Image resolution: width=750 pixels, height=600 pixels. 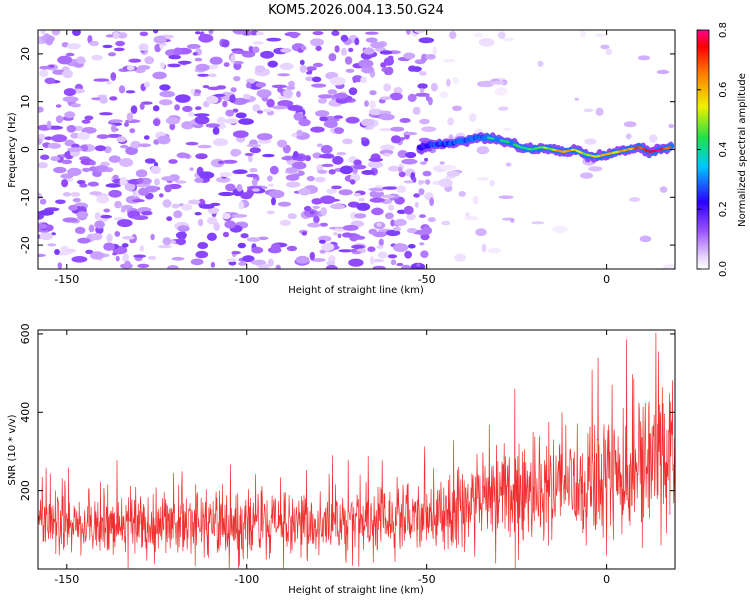 What do you see at coordinates (25, 412) in the screenshot?
I see `snr-y-tick-label: 400` at bounding box center [25, 412].